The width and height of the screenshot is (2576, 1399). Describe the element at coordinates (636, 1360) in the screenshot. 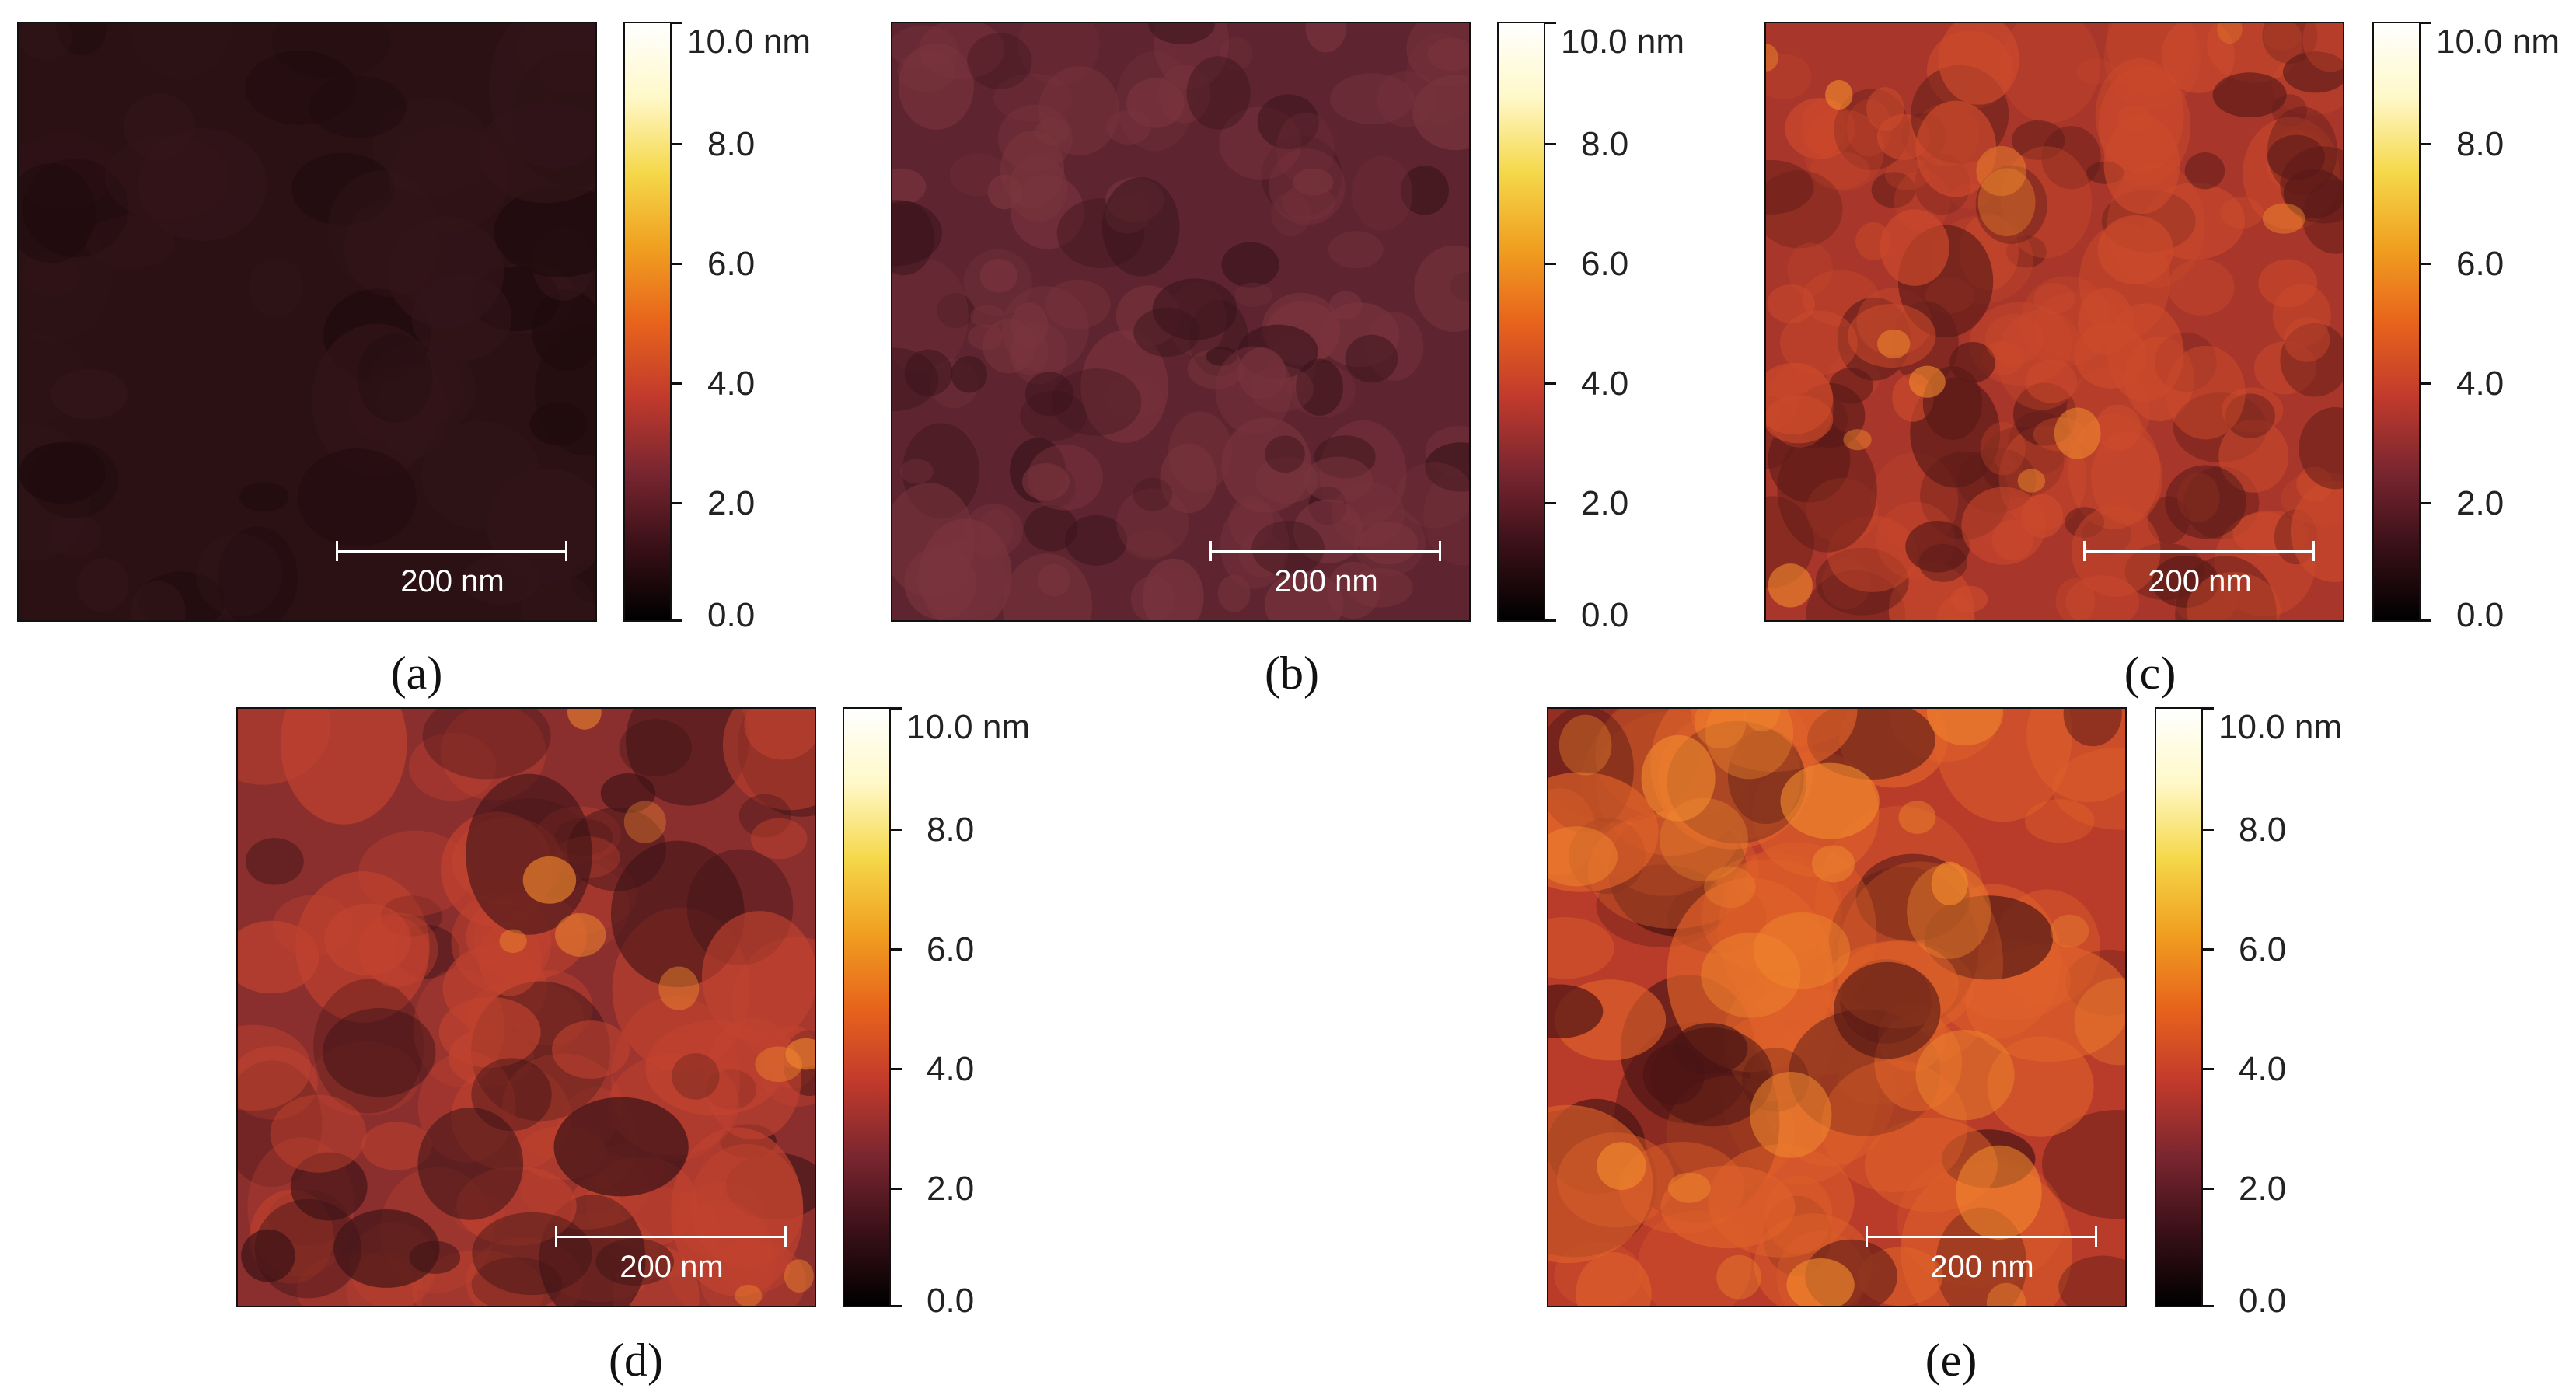

I see `caption-d: (d)` at that location.